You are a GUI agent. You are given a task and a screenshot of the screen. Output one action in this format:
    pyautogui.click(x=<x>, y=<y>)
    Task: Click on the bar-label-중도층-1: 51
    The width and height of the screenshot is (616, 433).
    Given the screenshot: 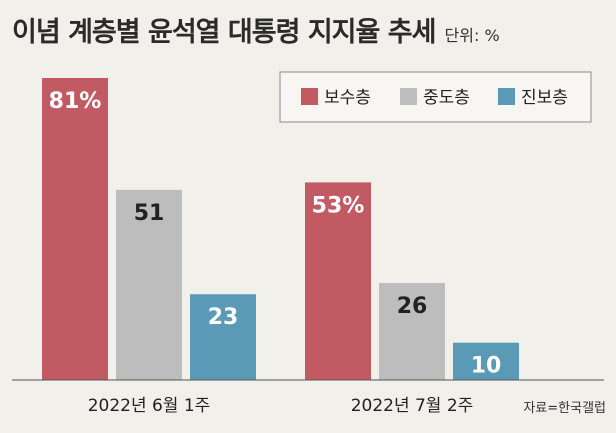 What is the action you would take?
    pyautogui.click(x=149, y=213)
    